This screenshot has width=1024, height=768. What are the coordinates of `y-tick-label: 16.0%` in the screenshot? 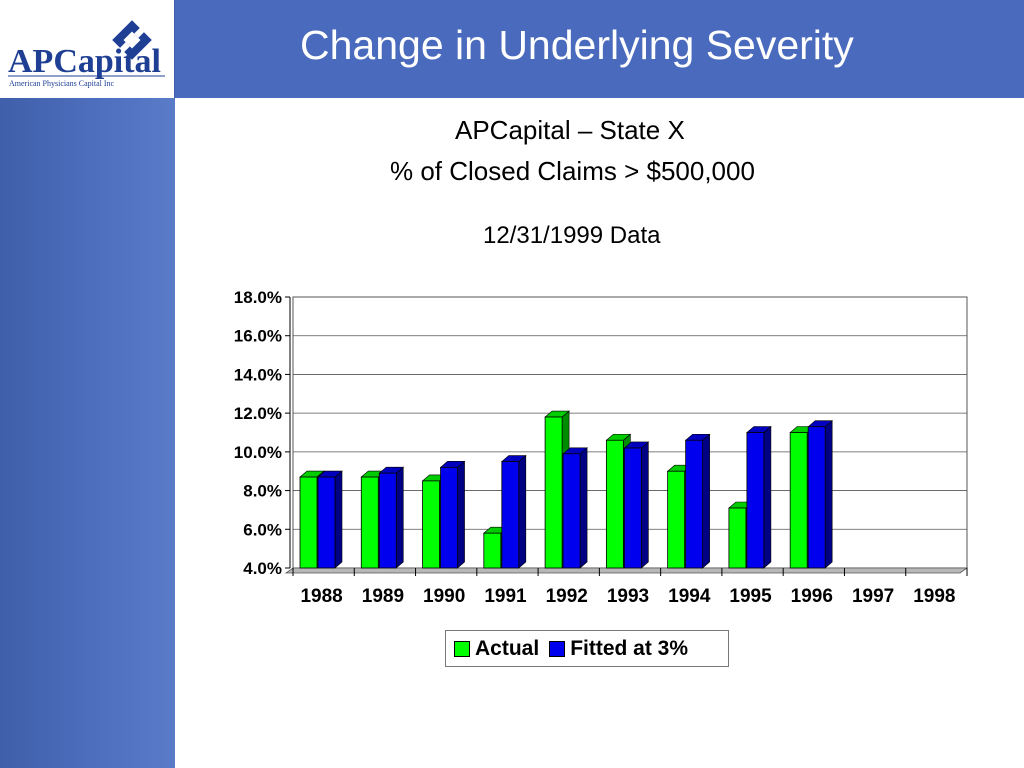 It's located at (258, 336).